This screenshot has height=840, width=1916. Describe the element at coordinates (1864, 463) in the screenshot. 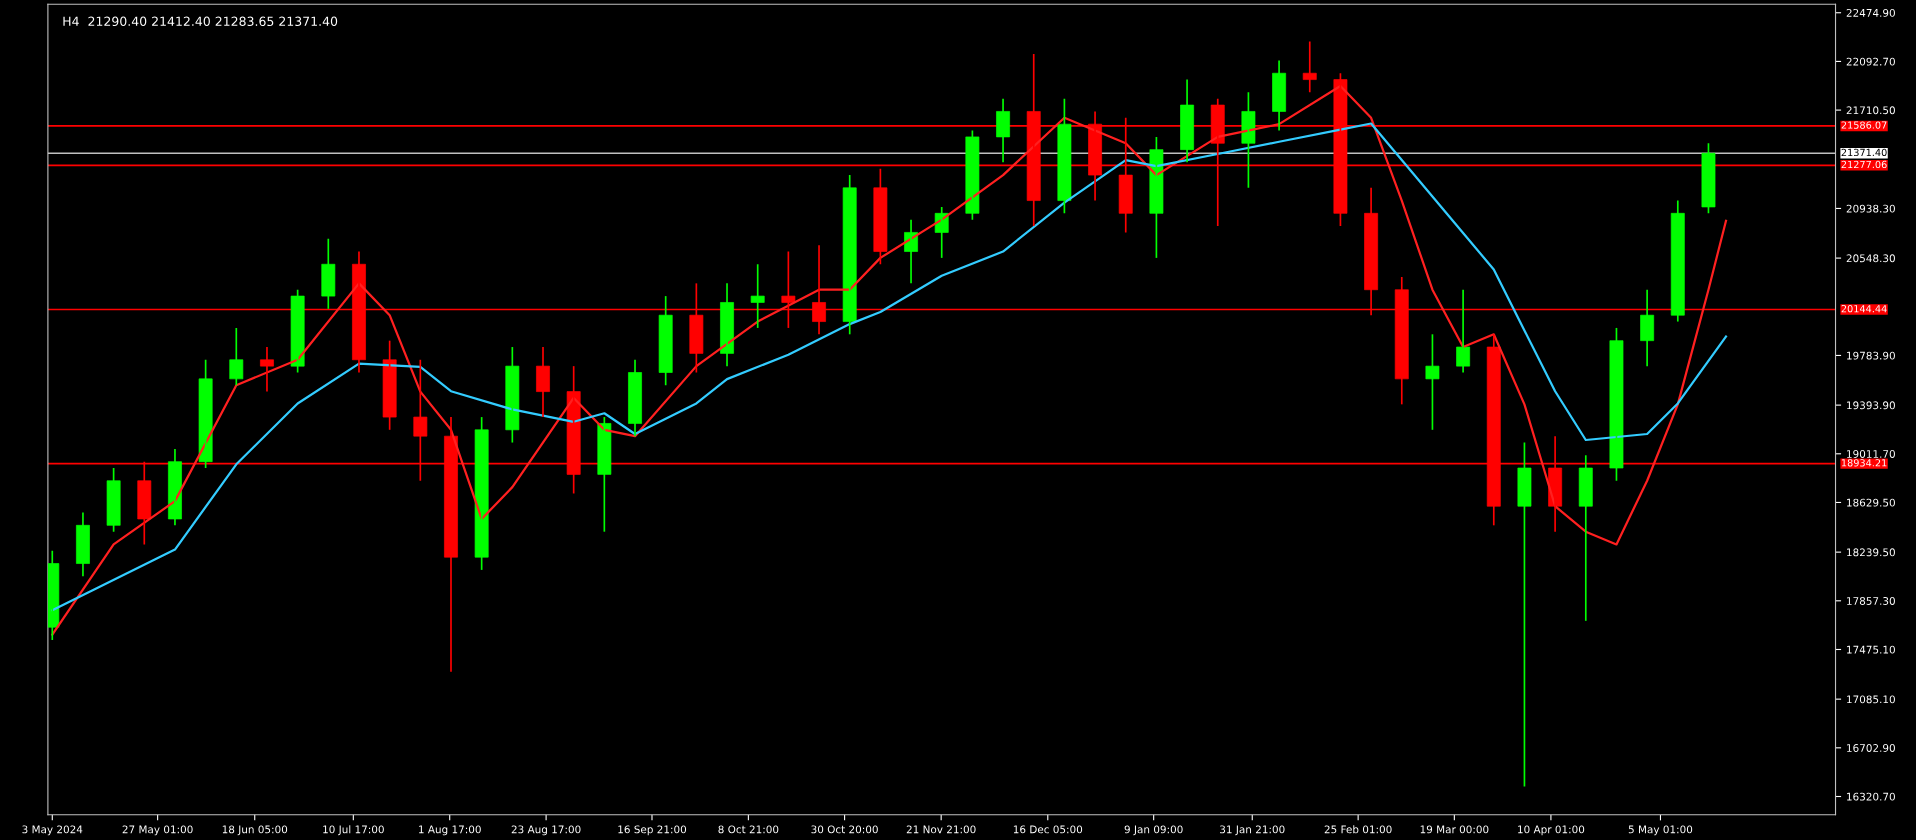

I see `ref-line-label: 18934.21` at that location.